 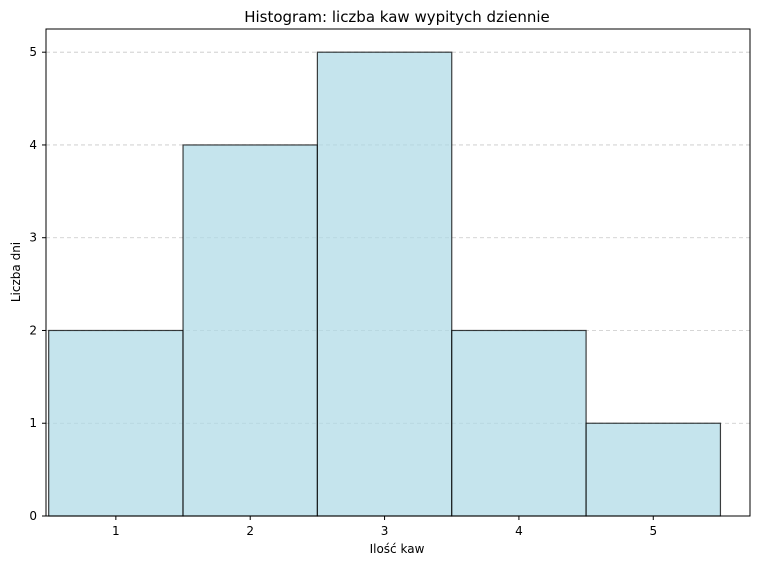 I want to click on x-tick-label: 1, so click(x=116, y=531).